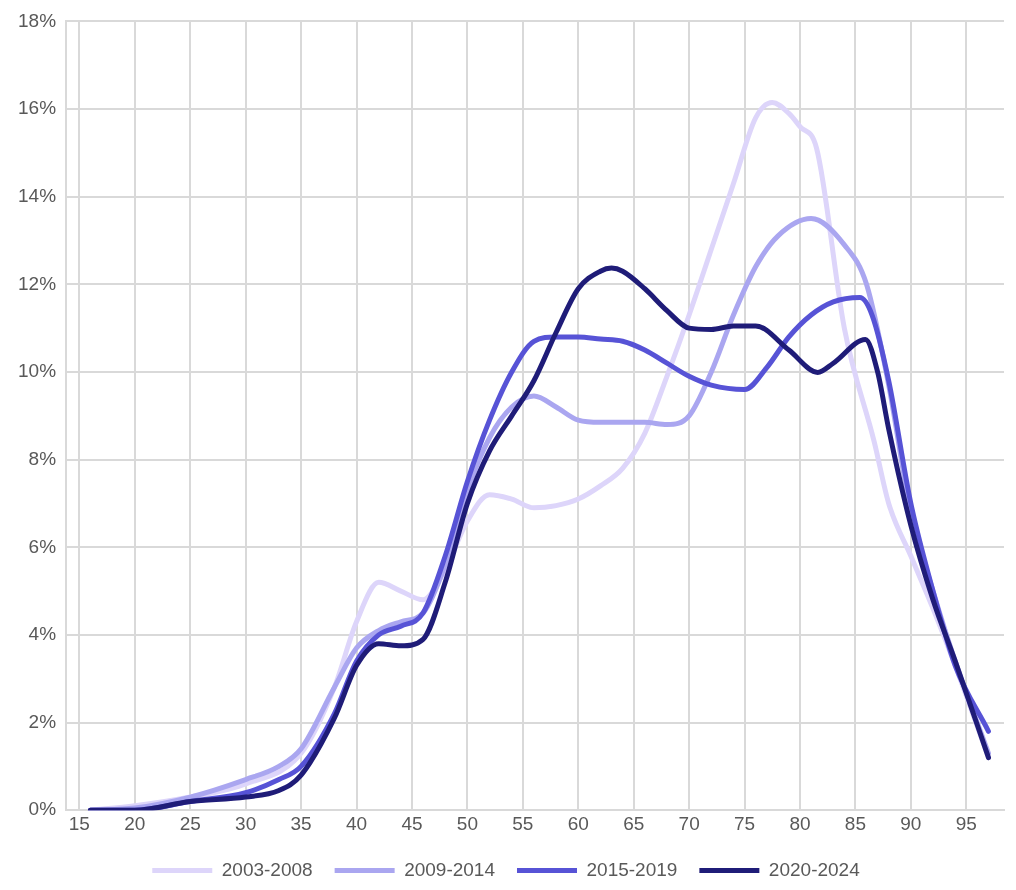  What do you see at coordinates (42, 546) in the screenshot?
I see `y-tick-label: 6%` at bounding box center [42, 546].